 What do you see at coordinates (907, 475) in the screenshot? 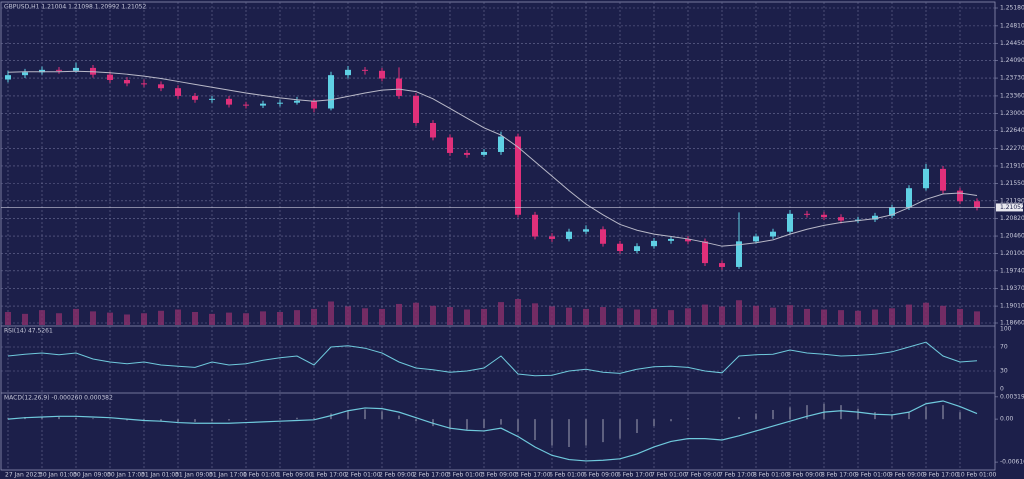
I see `x-tick-label: 9 Feb 09:00` at bounding box center [907, 475].